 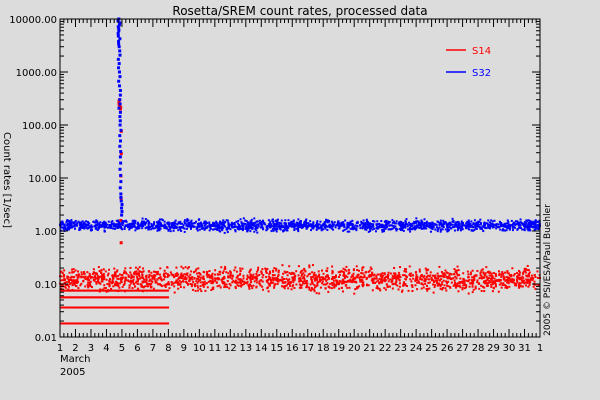 What do you see at coordinates (385, 348) in the screenshot?
I see `x-tick-label: 22` at bounding box center [385, 348].